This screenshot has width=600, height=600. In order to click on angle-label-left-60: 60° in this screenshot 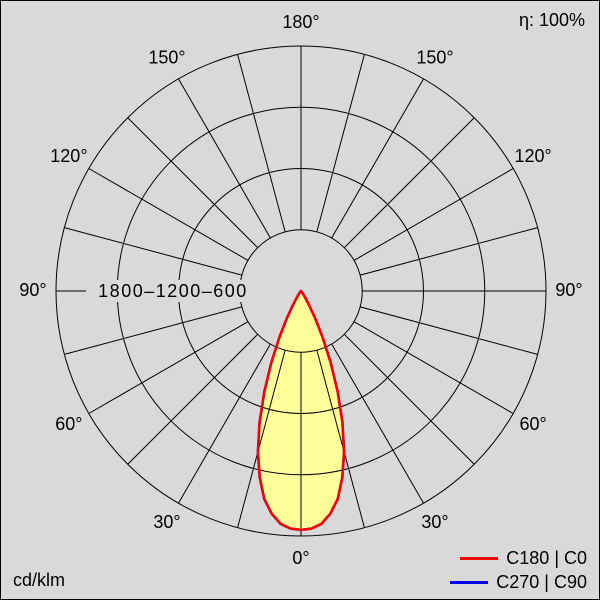, I will do `click(68, 424)`.